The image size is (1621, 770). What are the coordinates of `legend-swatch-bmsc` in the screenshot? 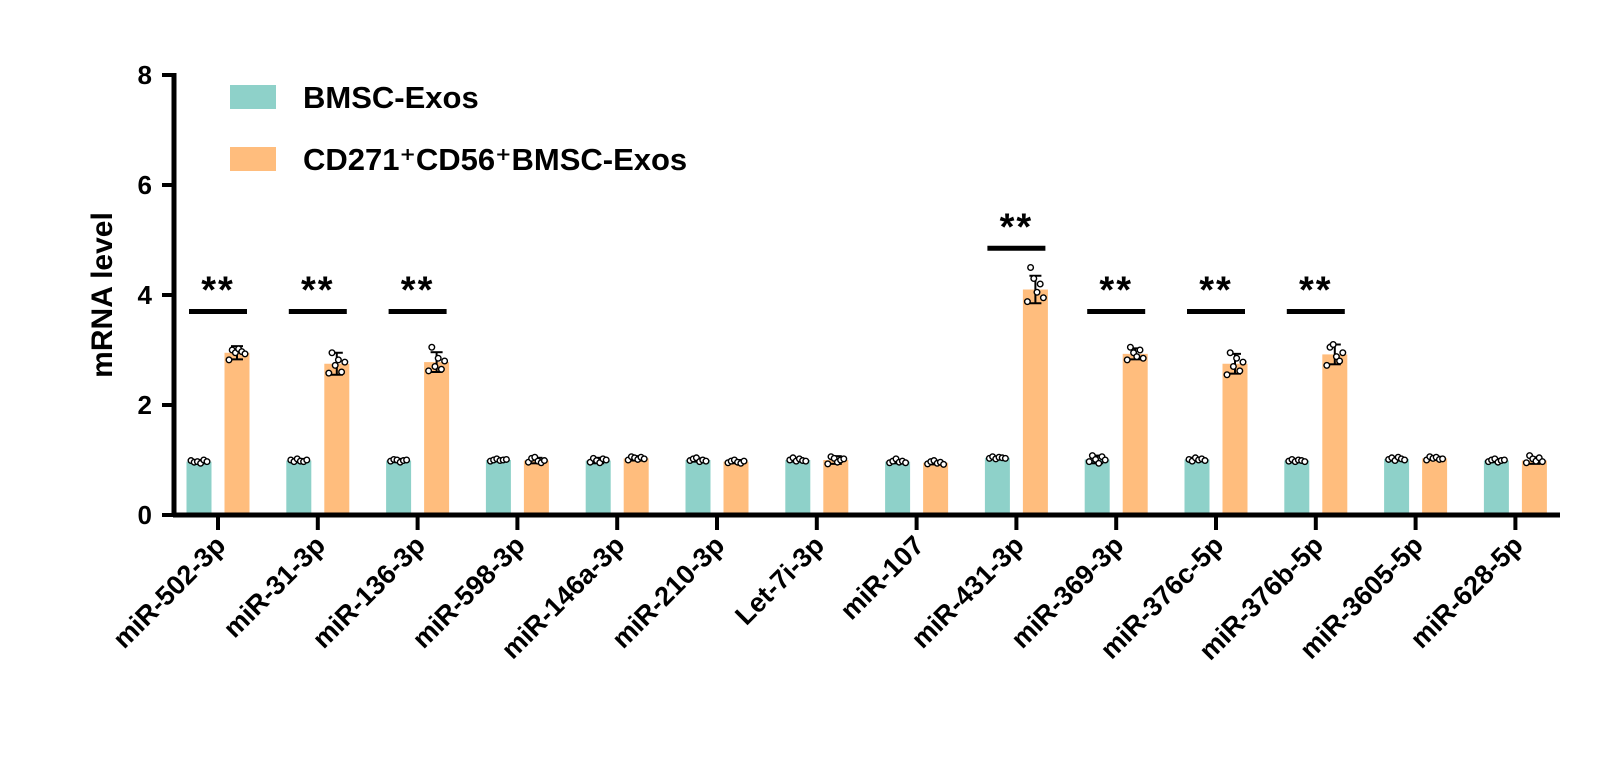 It's located at (253, 97).